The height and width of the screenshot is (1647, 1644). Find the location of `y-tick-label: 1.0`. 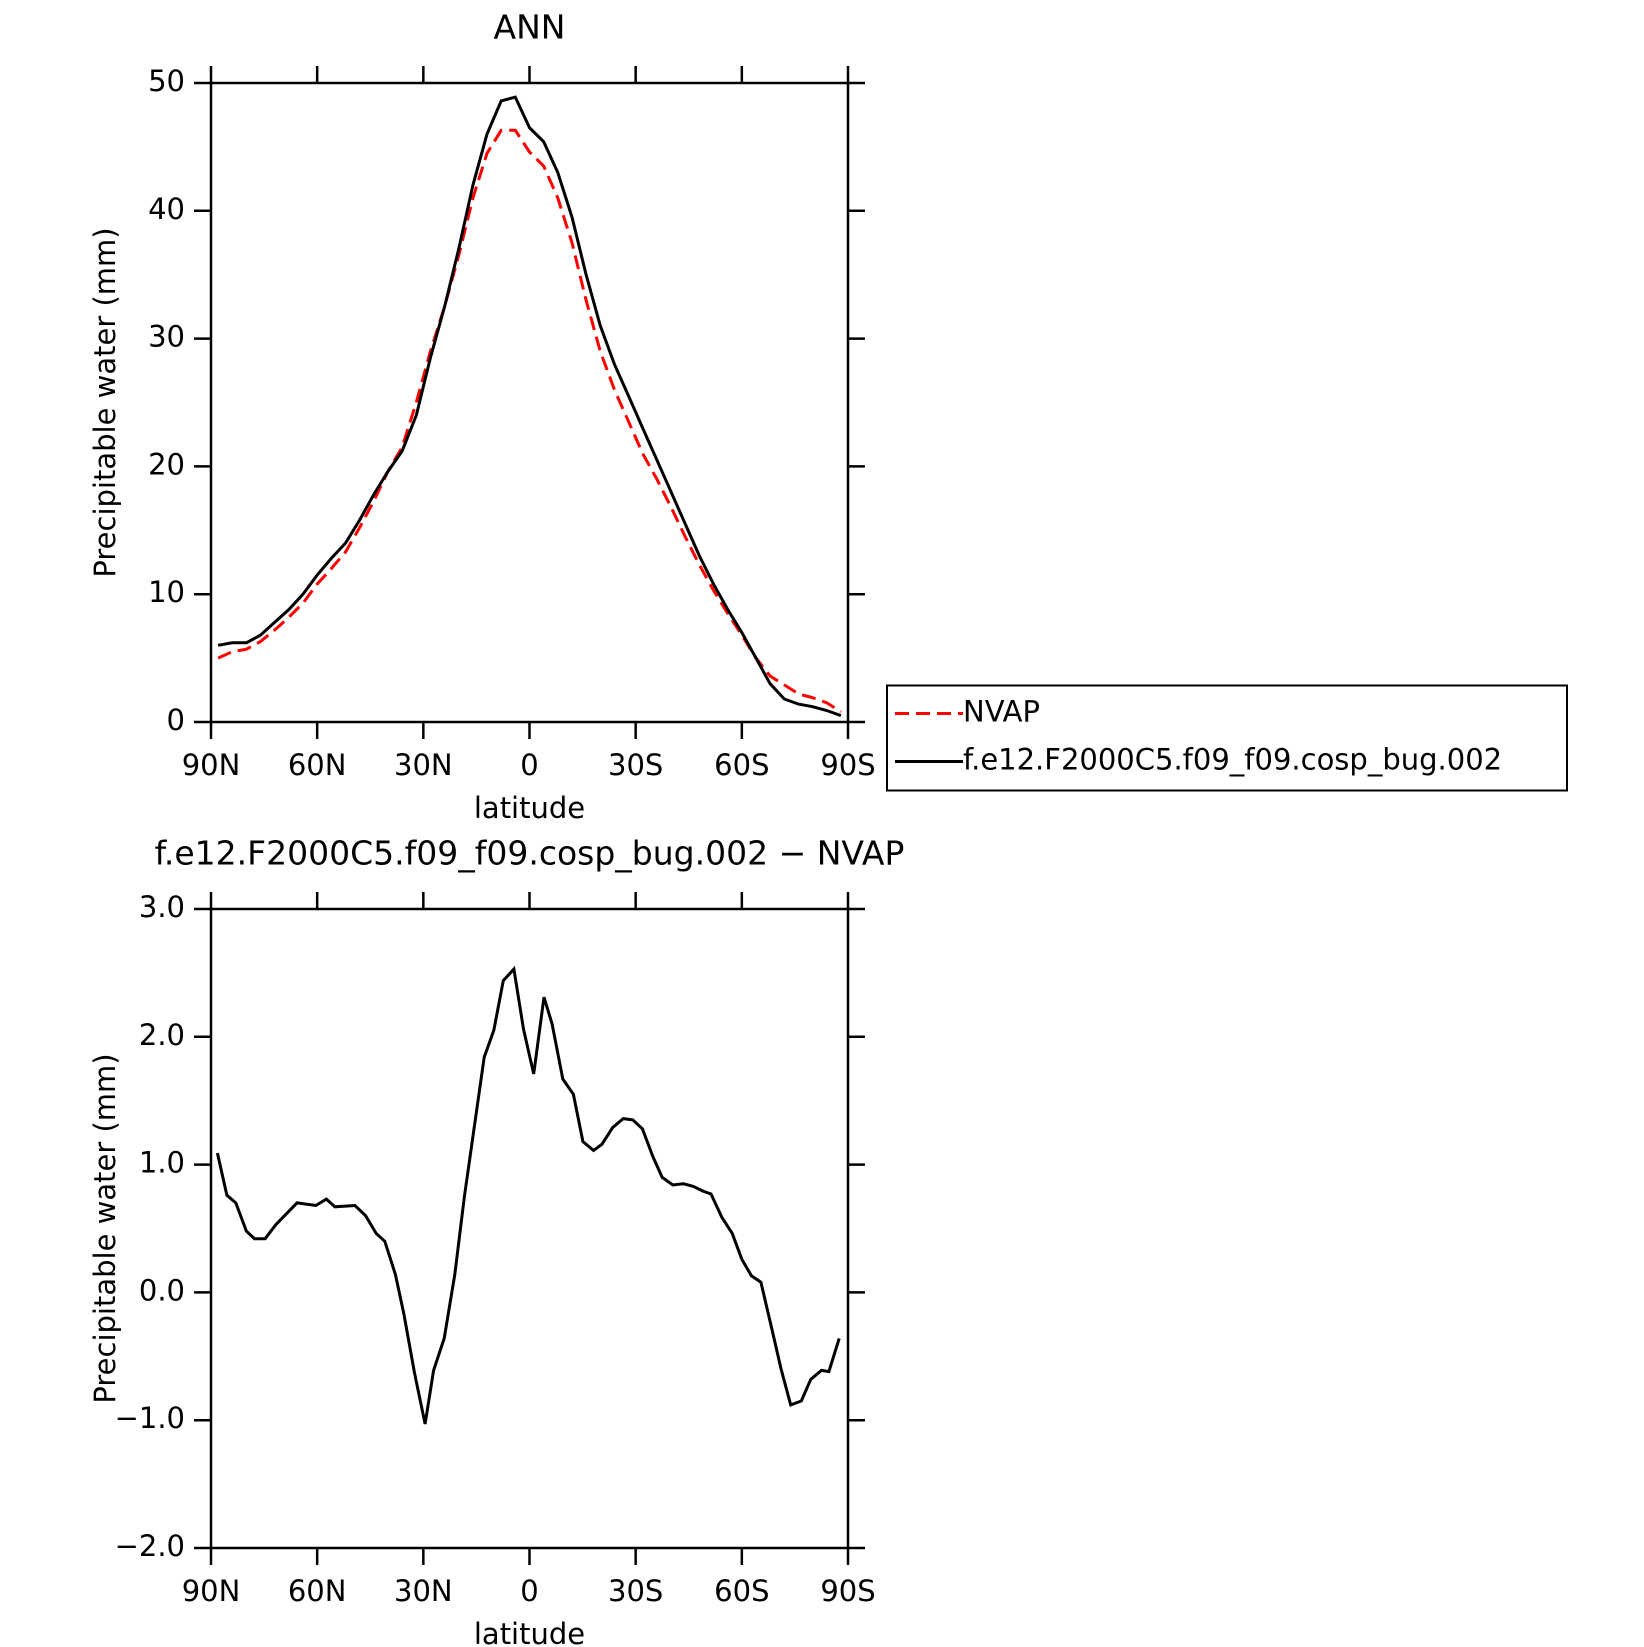

y-tick-label: 1.0 is located at coordinates (162, 1163).